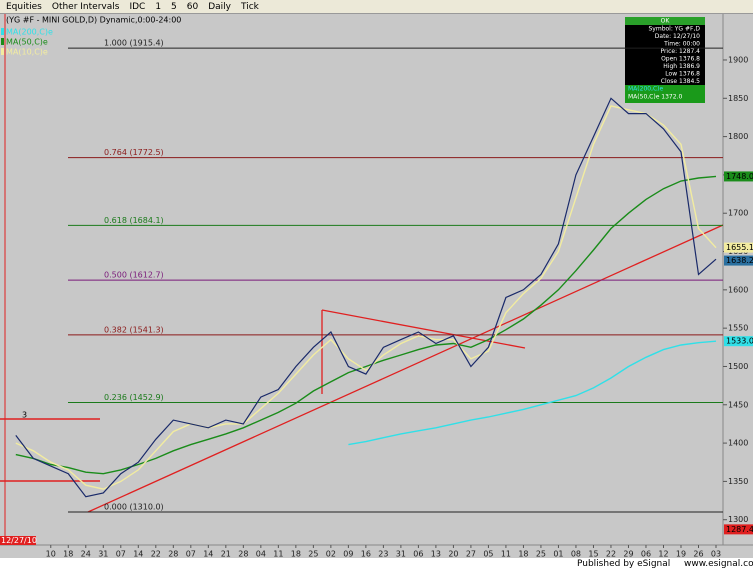 The width and height of the screenshot is (753, 572). Describe the element at coordinates (134, 43) in the screenshot. I see `fib-label: 1.000 (1915.4)` at that location.